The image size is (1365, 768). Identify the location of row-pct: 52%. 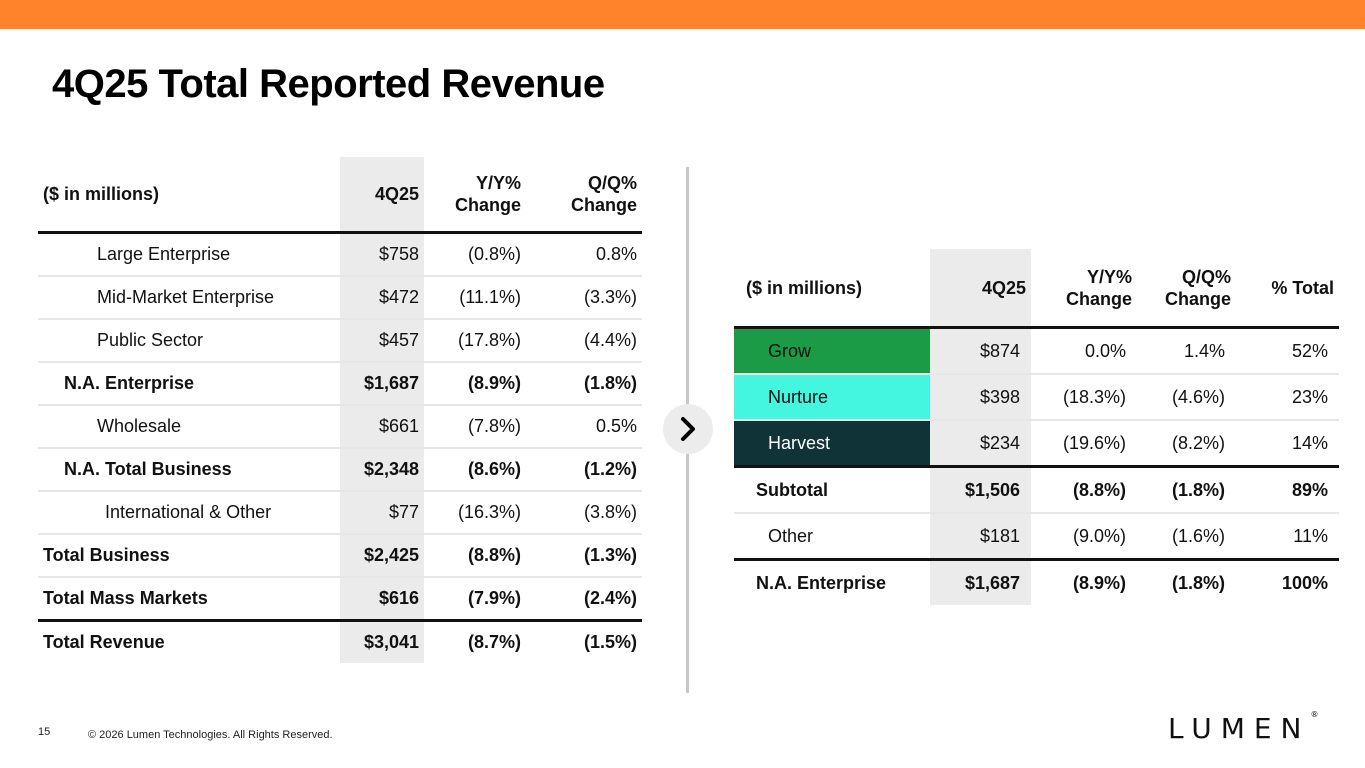
(1287, 351).